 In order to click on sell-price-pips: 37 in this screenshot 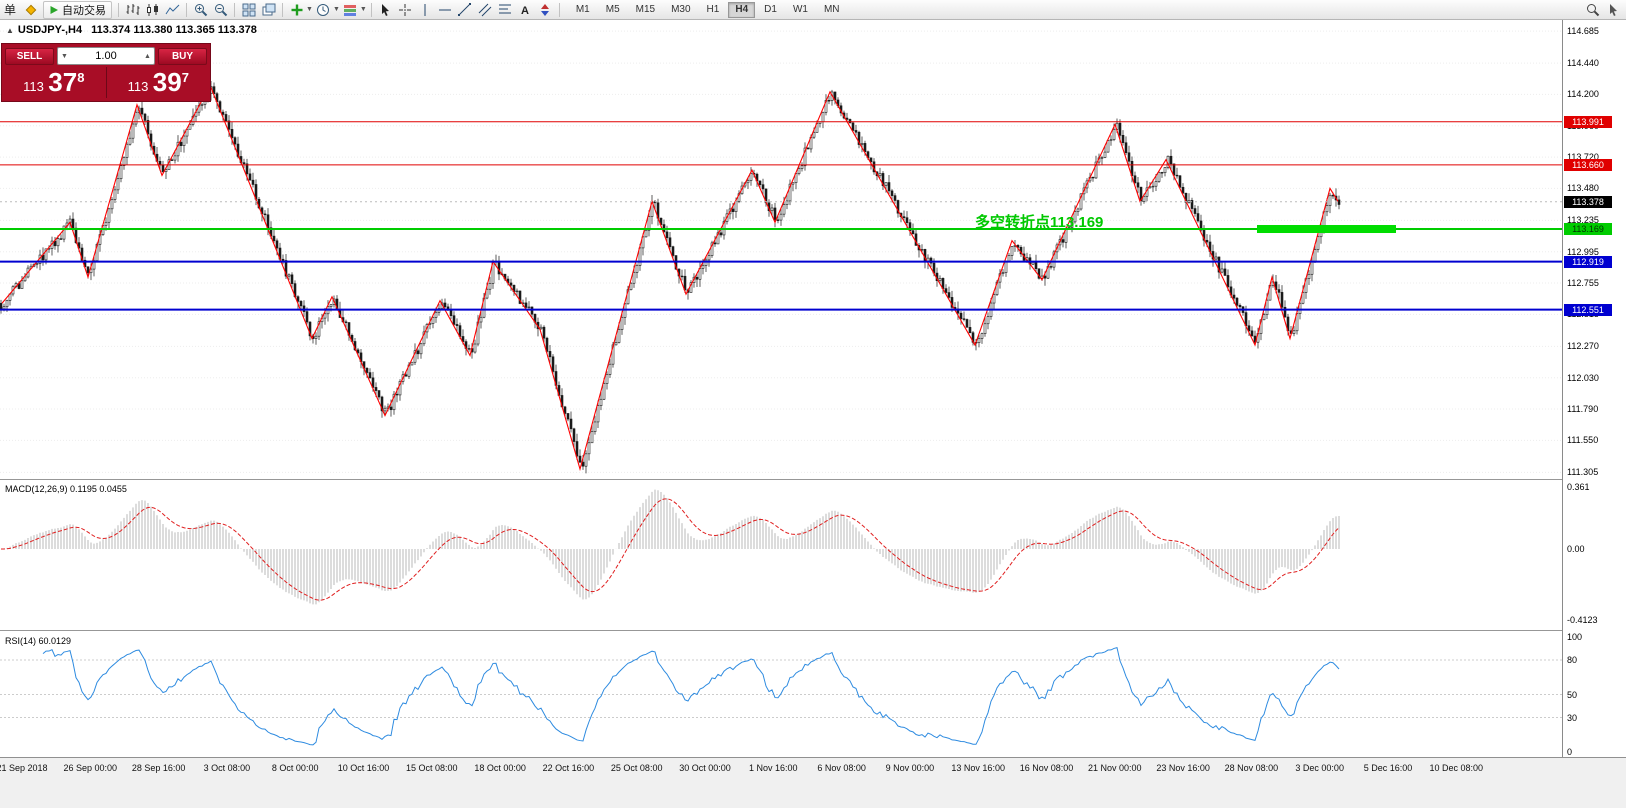, I will do `click(63, 82)`.